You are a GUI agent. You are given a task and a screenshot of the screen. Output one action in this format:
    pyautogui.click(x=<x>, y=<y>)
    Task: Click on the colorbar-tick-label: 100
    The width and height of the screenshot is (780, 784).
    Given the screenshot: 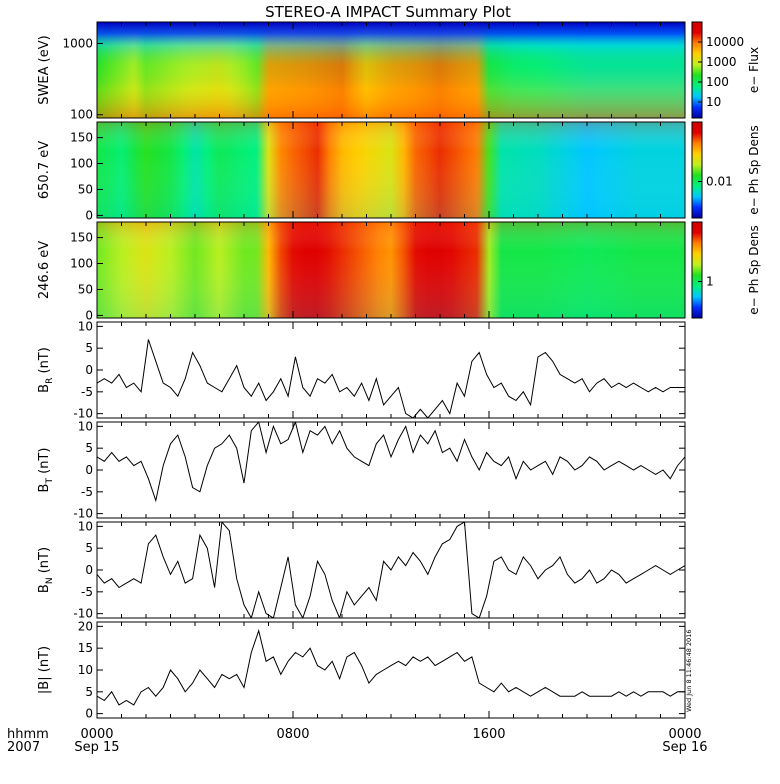 What is the action you would take?
    pyautogui.click(x=717, y=82)
    